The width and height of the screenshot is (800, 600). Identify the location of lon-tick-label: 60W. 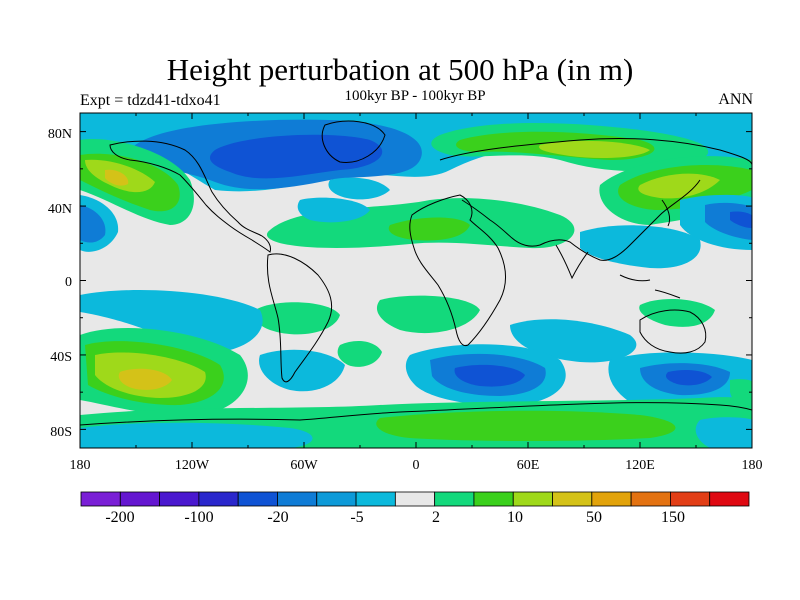
(304, 465).